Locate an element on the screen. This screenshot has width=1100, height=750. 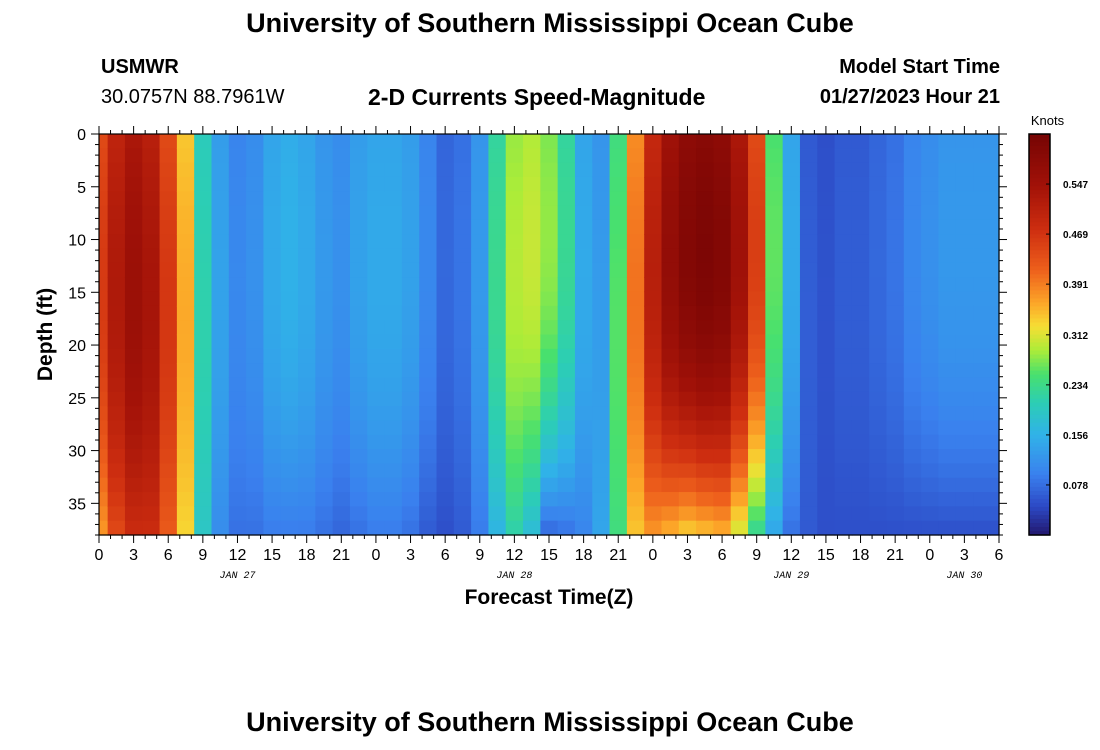
x-tick-label: 9 is located at coordinates (756, 555).